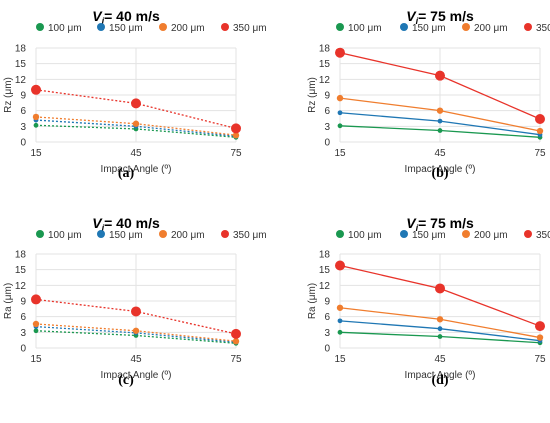 The height and width of the screenshot is (423, 550). What do you see at coordinates (440, 224) in the screenshot?
I see `chart-title: Vi= 75 m/s` at bounding box center [440, 224].